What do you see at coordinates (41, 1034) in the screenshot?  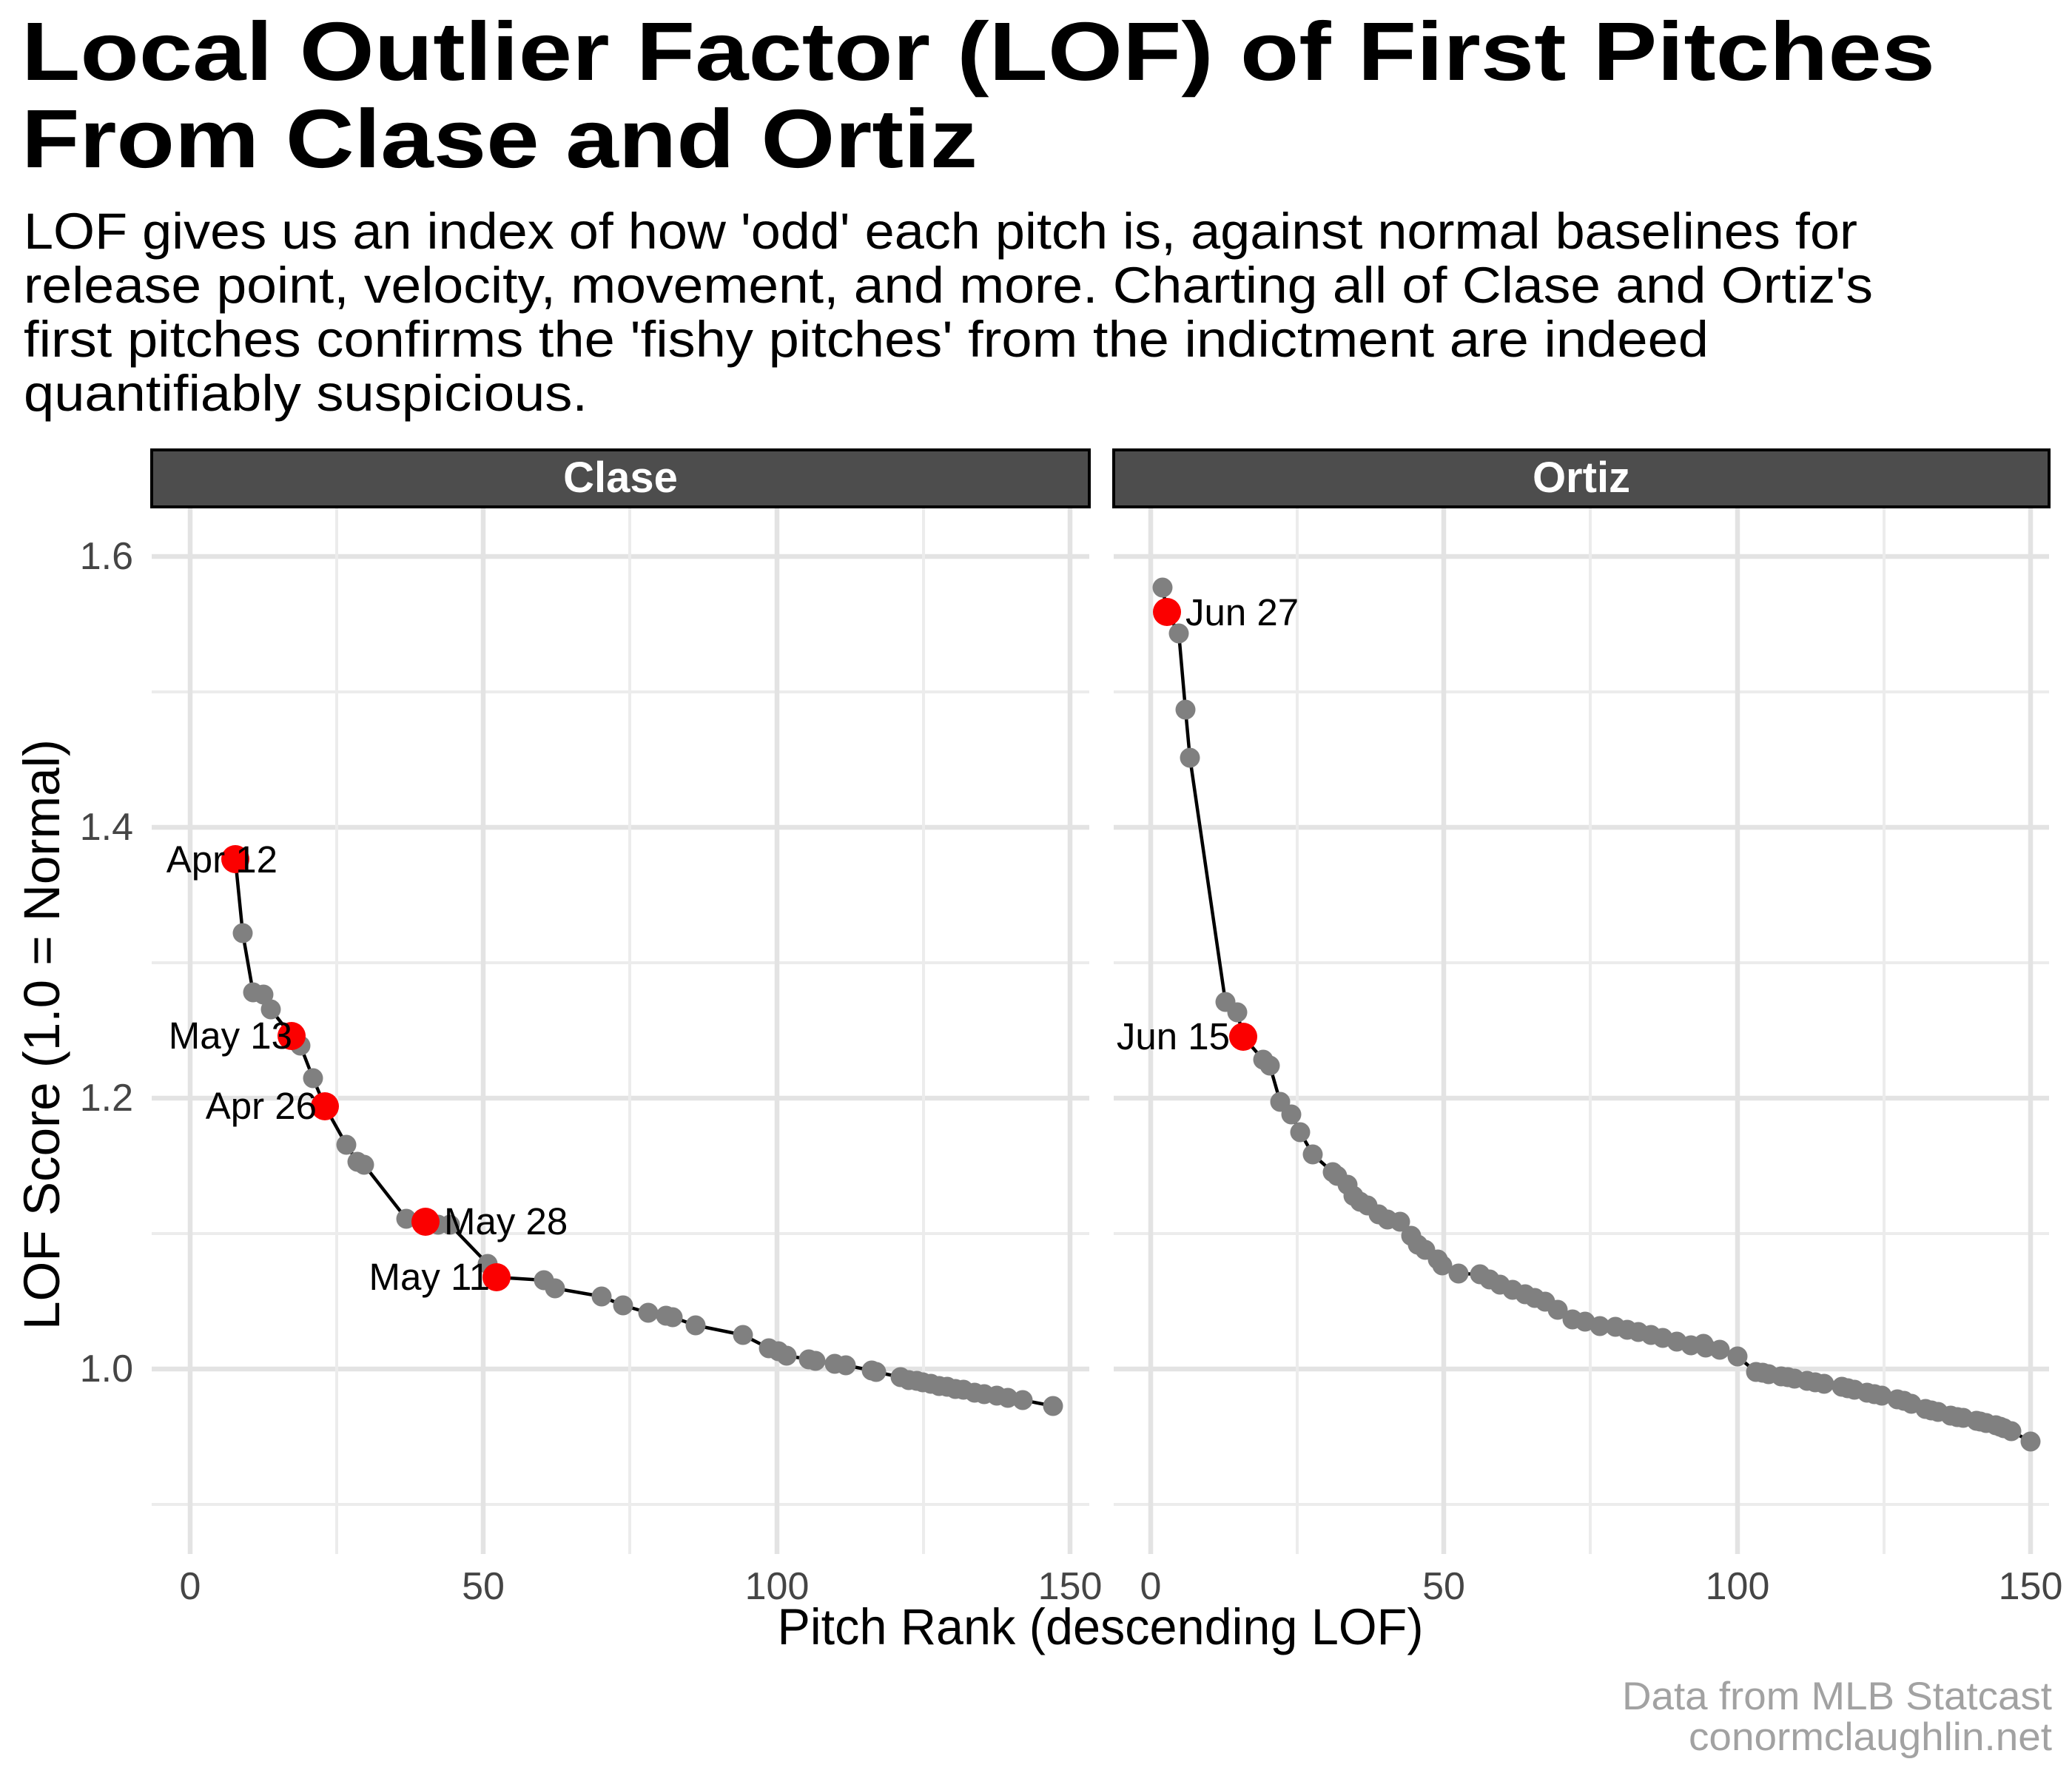 I see `svg-text: LOF Score (1.0 = Normal)` at bounding box center [41, 1034].